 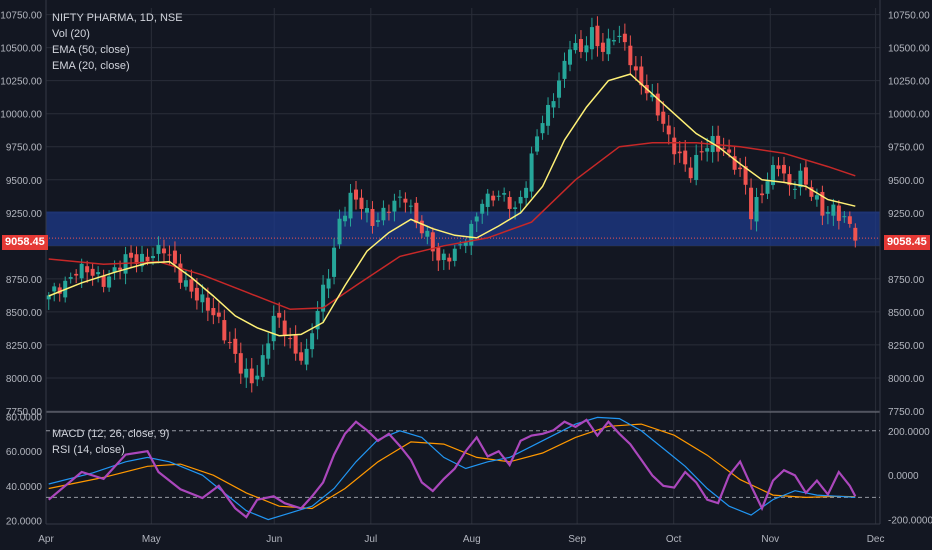 What do you see at coordinates (906, 346) in the screenshot?
I see `price-tick-label-right: 8250.00` at bounding box center [906, 346].